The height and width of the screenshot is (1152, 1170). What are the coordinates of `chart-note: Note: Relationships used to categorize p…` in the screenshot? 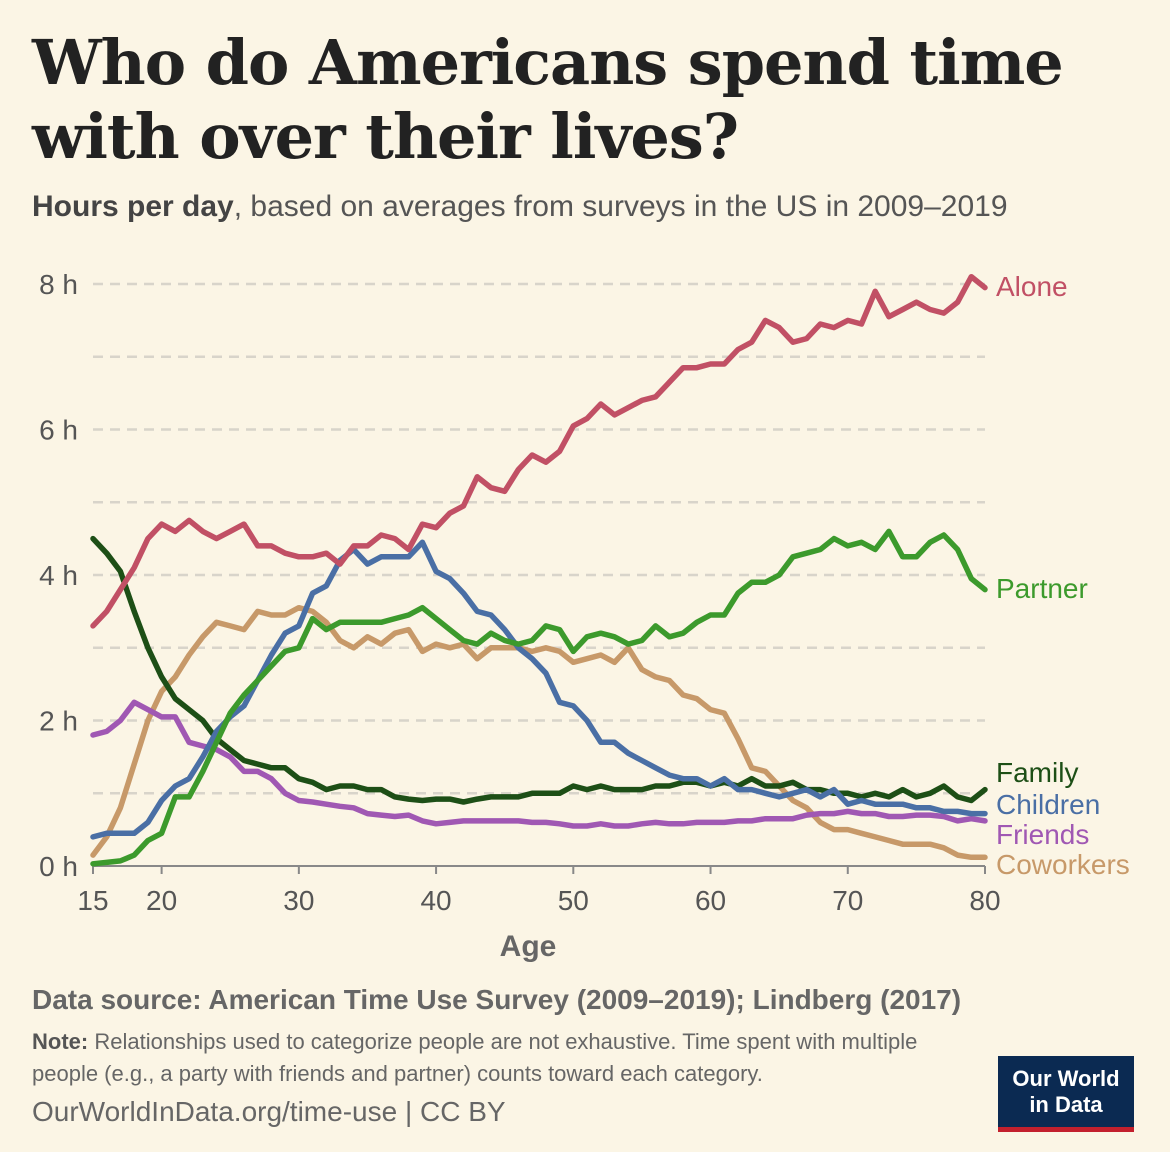 It's located at (502, 1058).